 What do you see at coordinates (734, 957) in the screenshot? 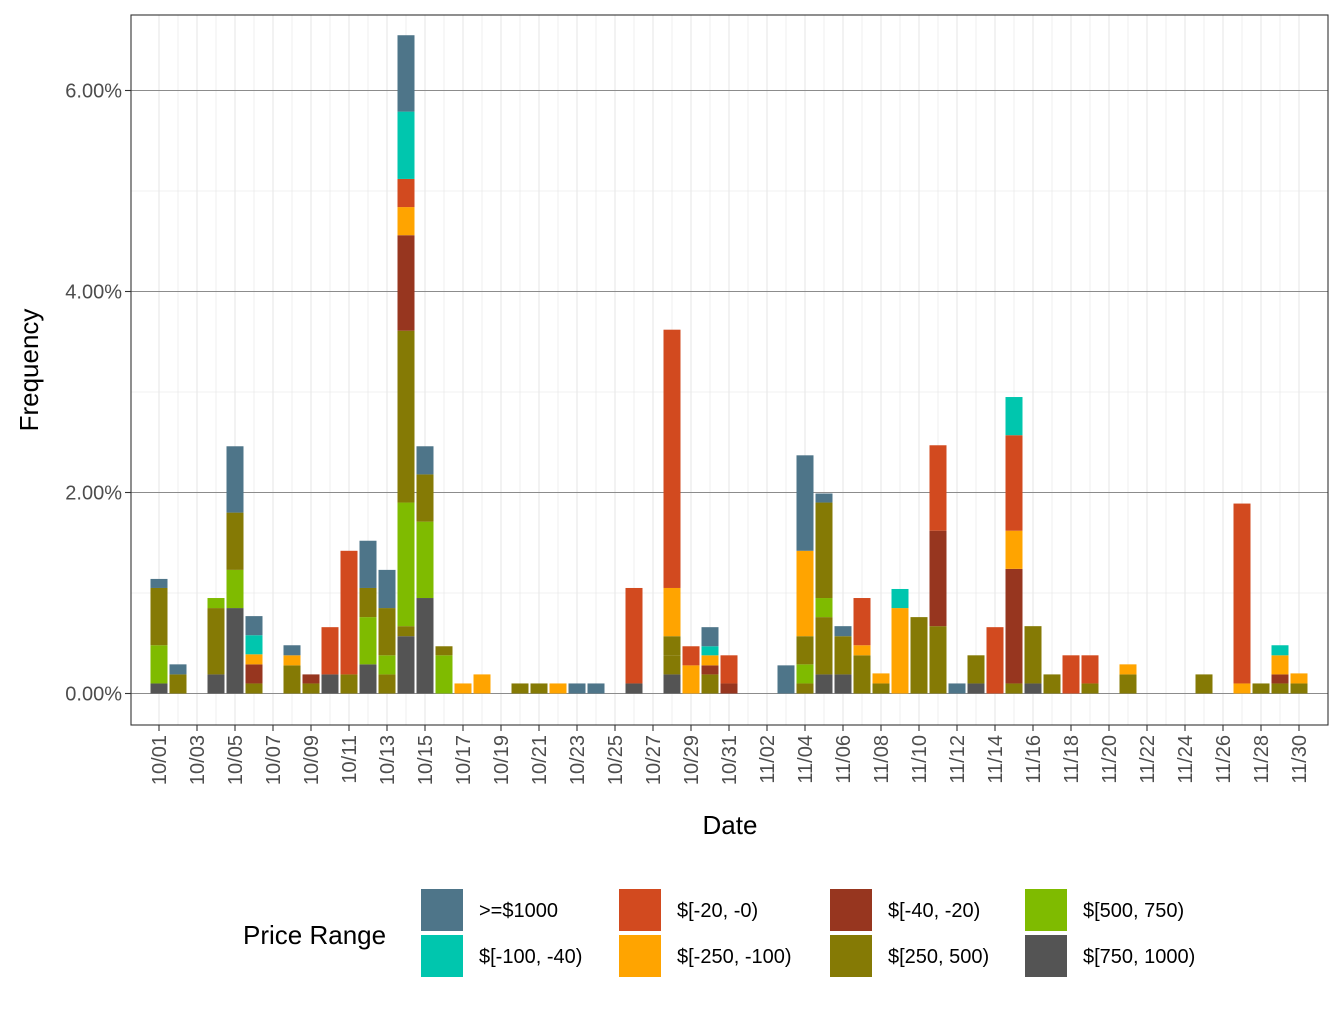
I see `legend-label: $[-250, -100)` at bounding box center [734, 957].